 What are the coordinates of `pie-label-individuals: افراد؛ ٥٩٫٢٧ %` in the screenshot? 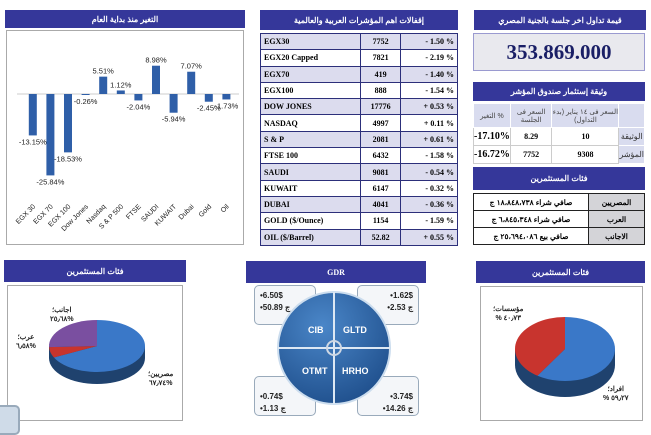 It's located at (616, 394).